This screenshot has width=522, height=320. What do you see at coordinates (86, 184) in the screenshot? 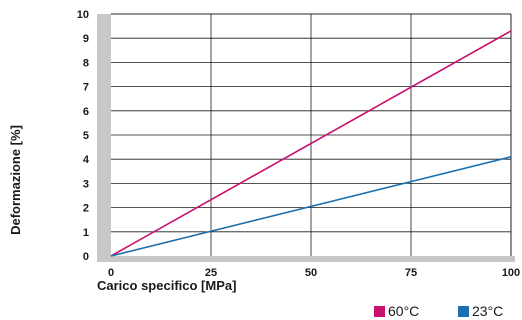
I see `y-tick-label: 3` at bounding box center [86, 184].